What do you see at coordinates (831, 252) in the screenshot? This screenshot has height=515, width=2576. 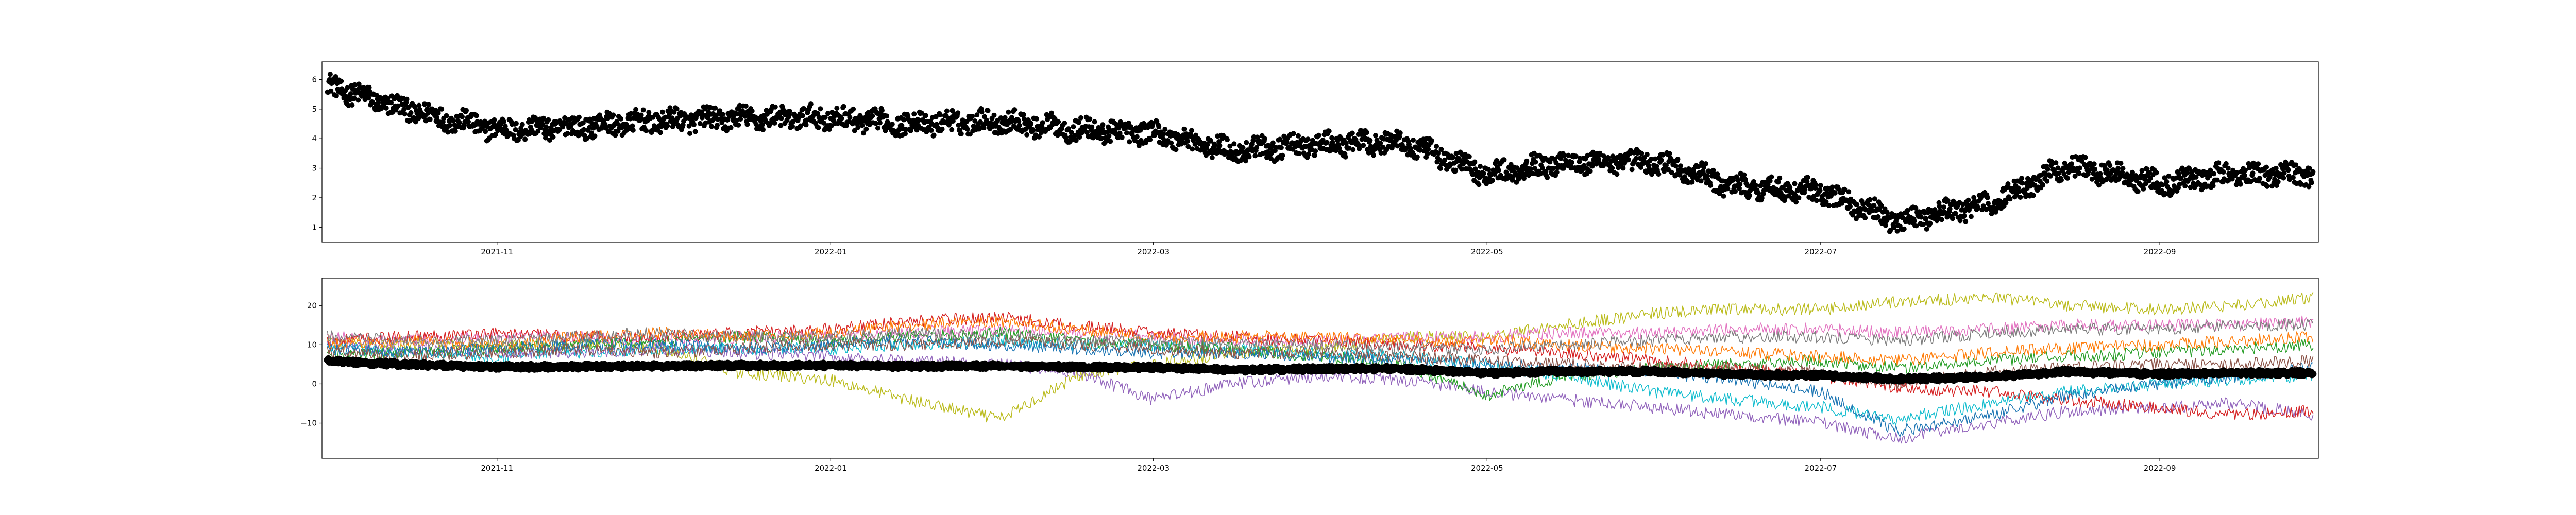 I see `x-tick-label: 2022-01` at bounding box center [831, 252].